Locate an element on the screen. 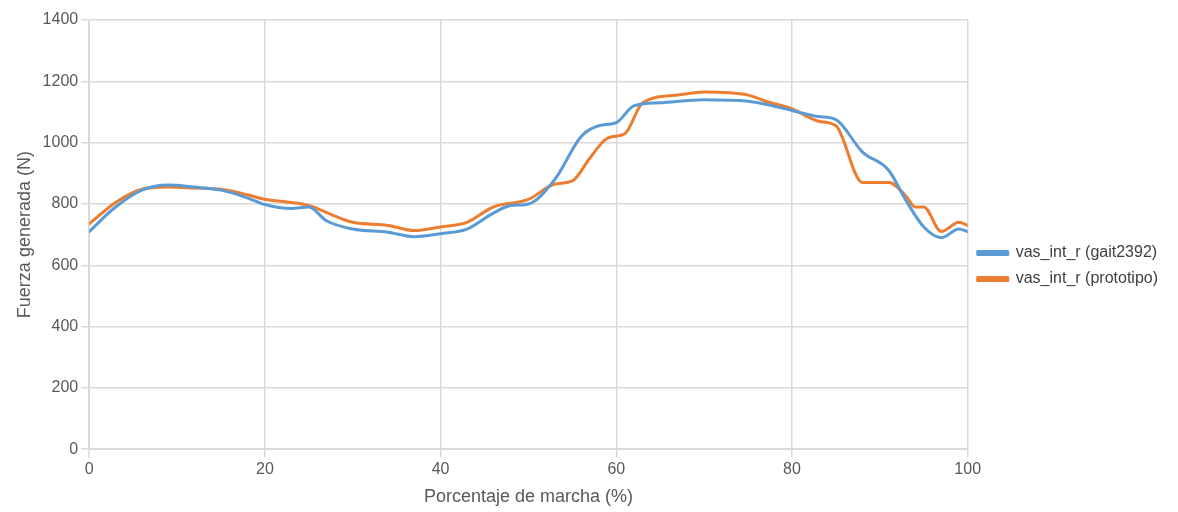 The image size is (1178, 512). y-tick-label: 1200 is located at coordinates (60, 80).